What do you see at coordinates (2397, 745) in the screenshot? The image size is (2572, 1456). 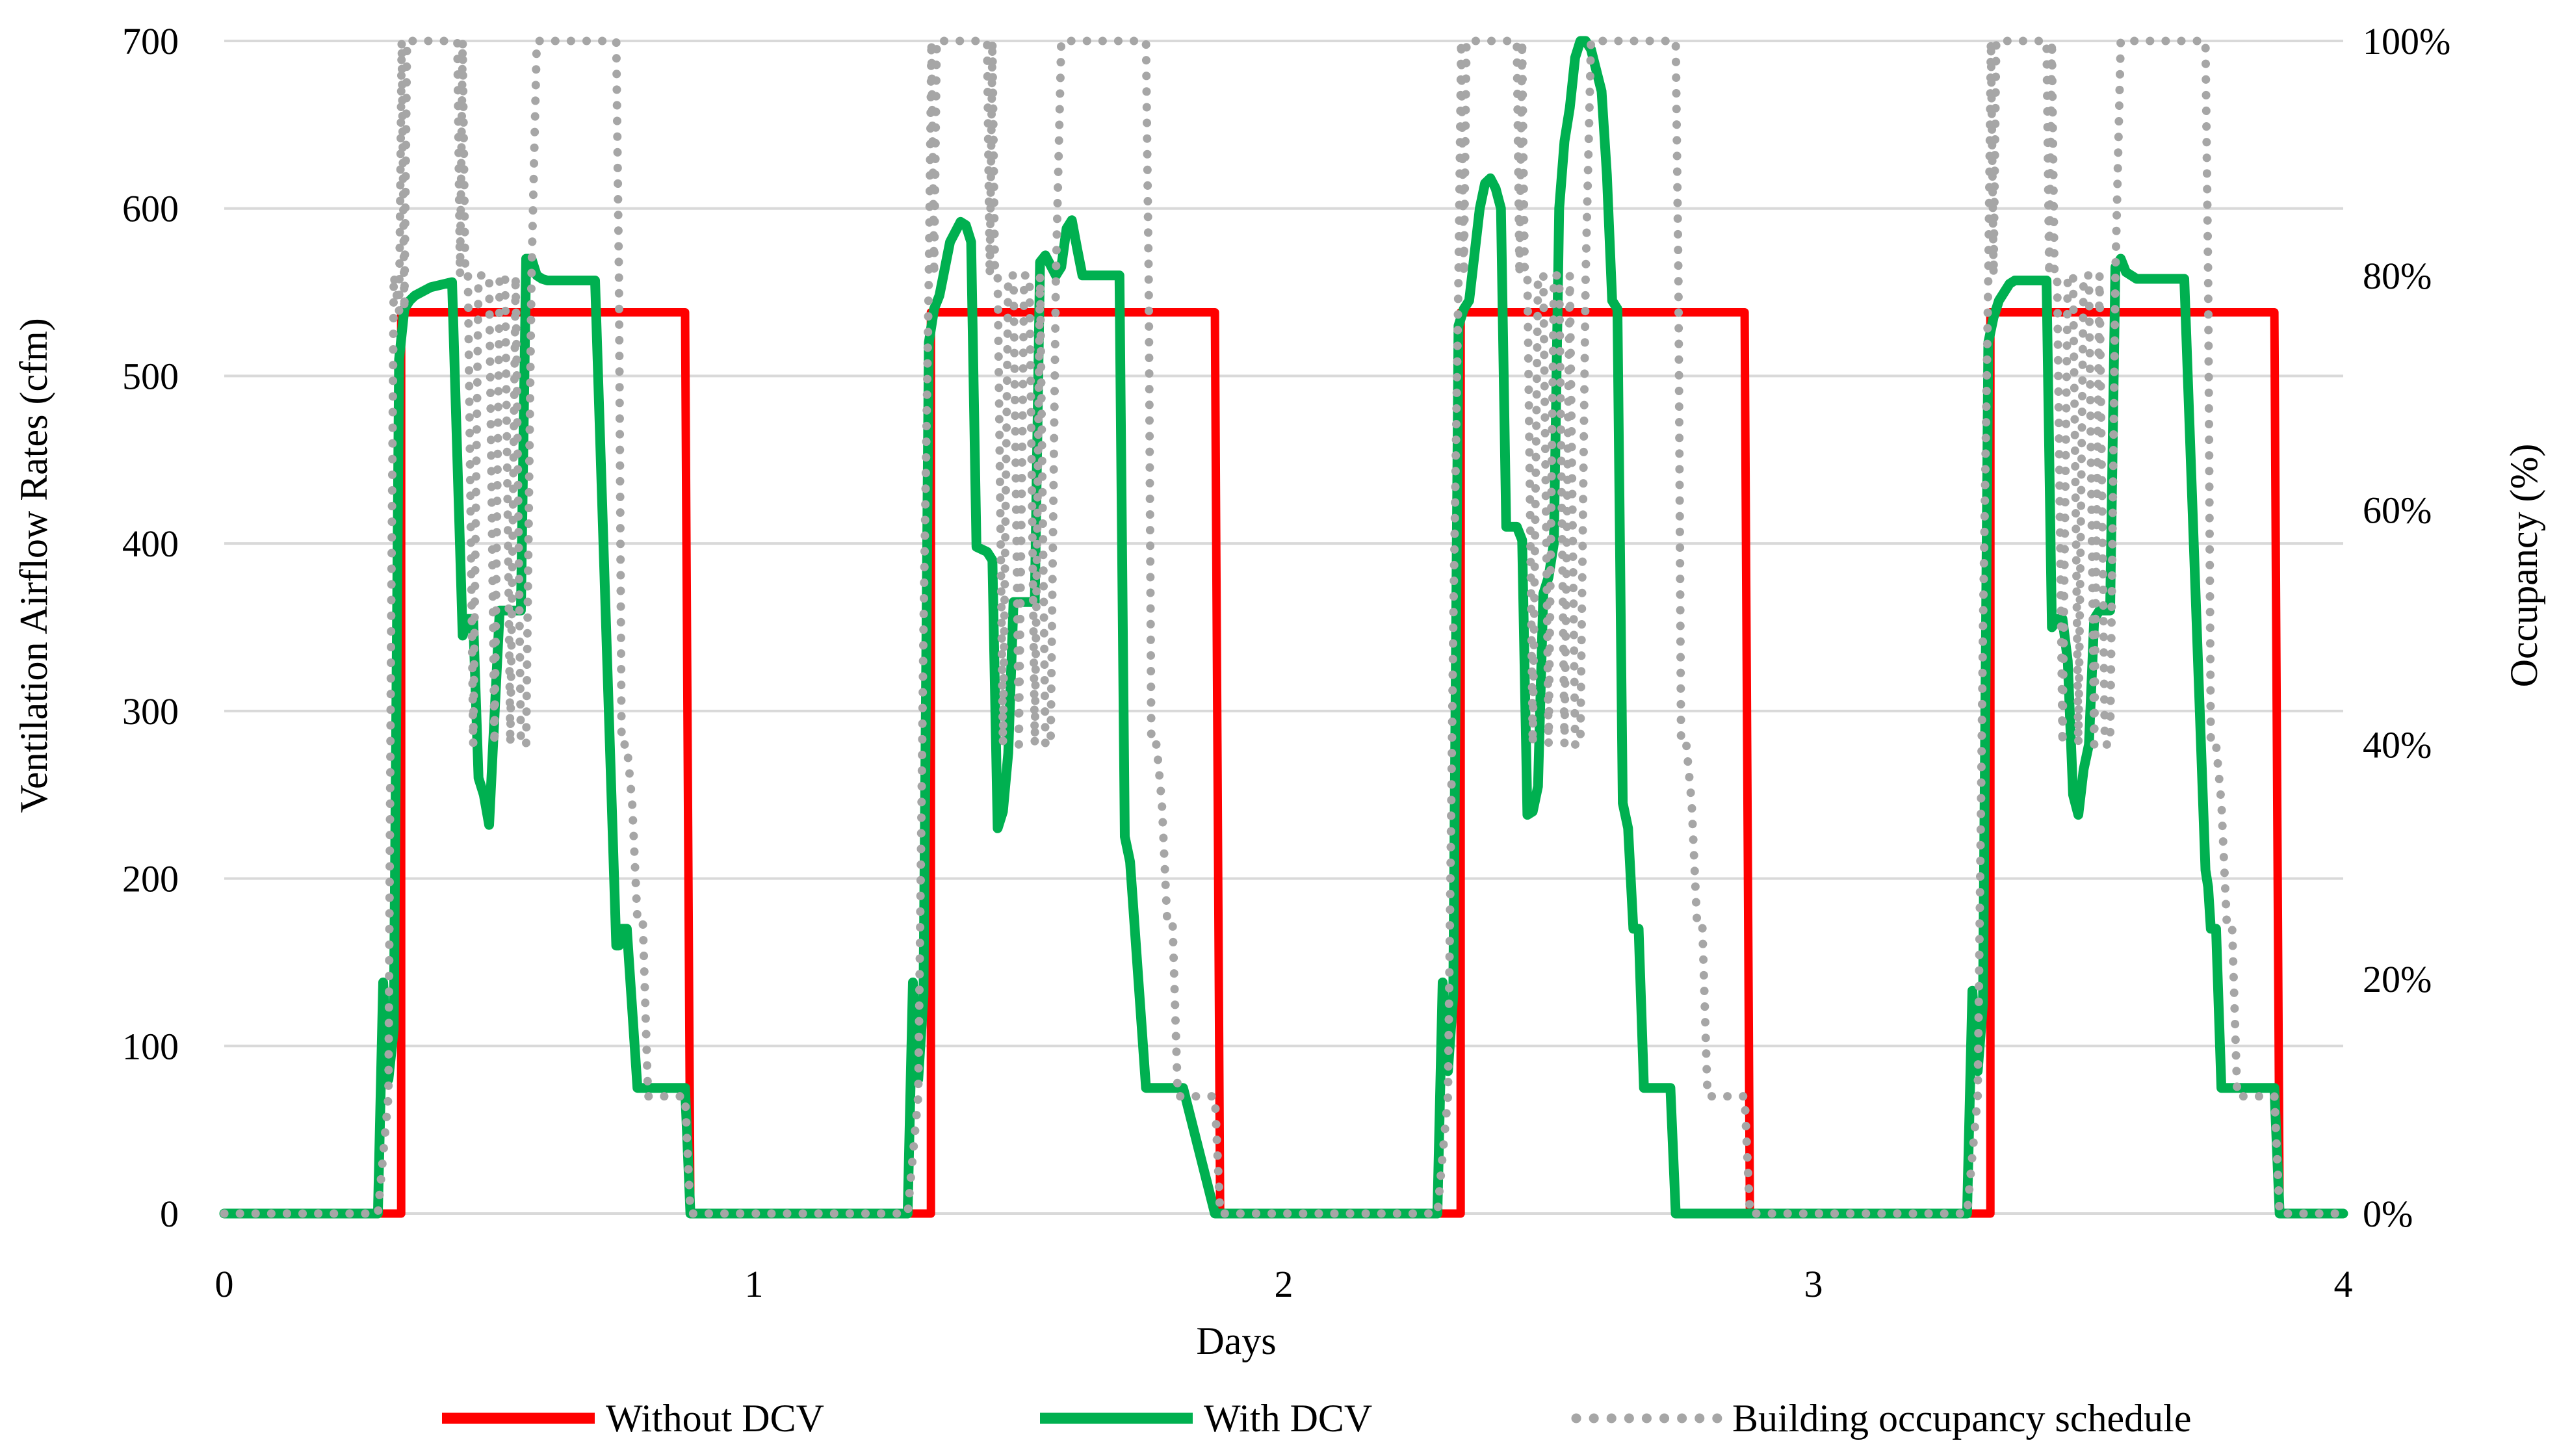 I see `y2-tick-label-2: 40%` at bounding box center [2397, 745].